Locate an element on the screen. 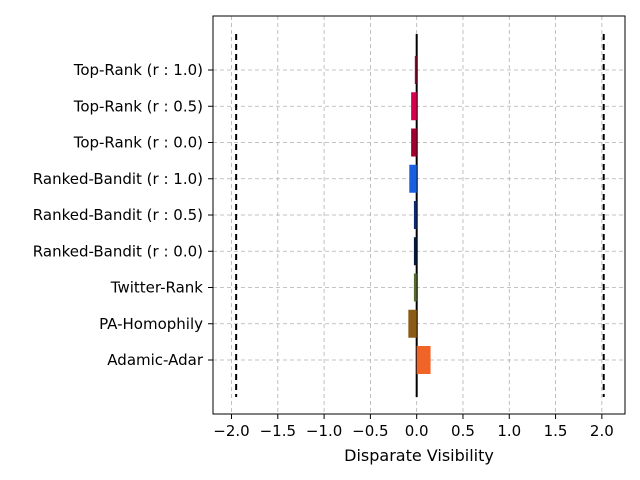 The width and height of the screenshot is (640, 480). y-tick-label: Twitter-Rank is located at coordinates (157, 288).